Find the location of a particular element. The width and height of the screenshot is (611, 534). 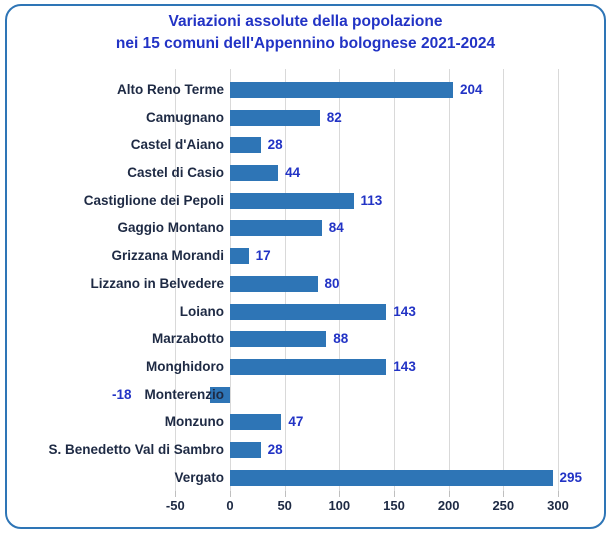

value-label: -18 is located at coordinates (121, 394).